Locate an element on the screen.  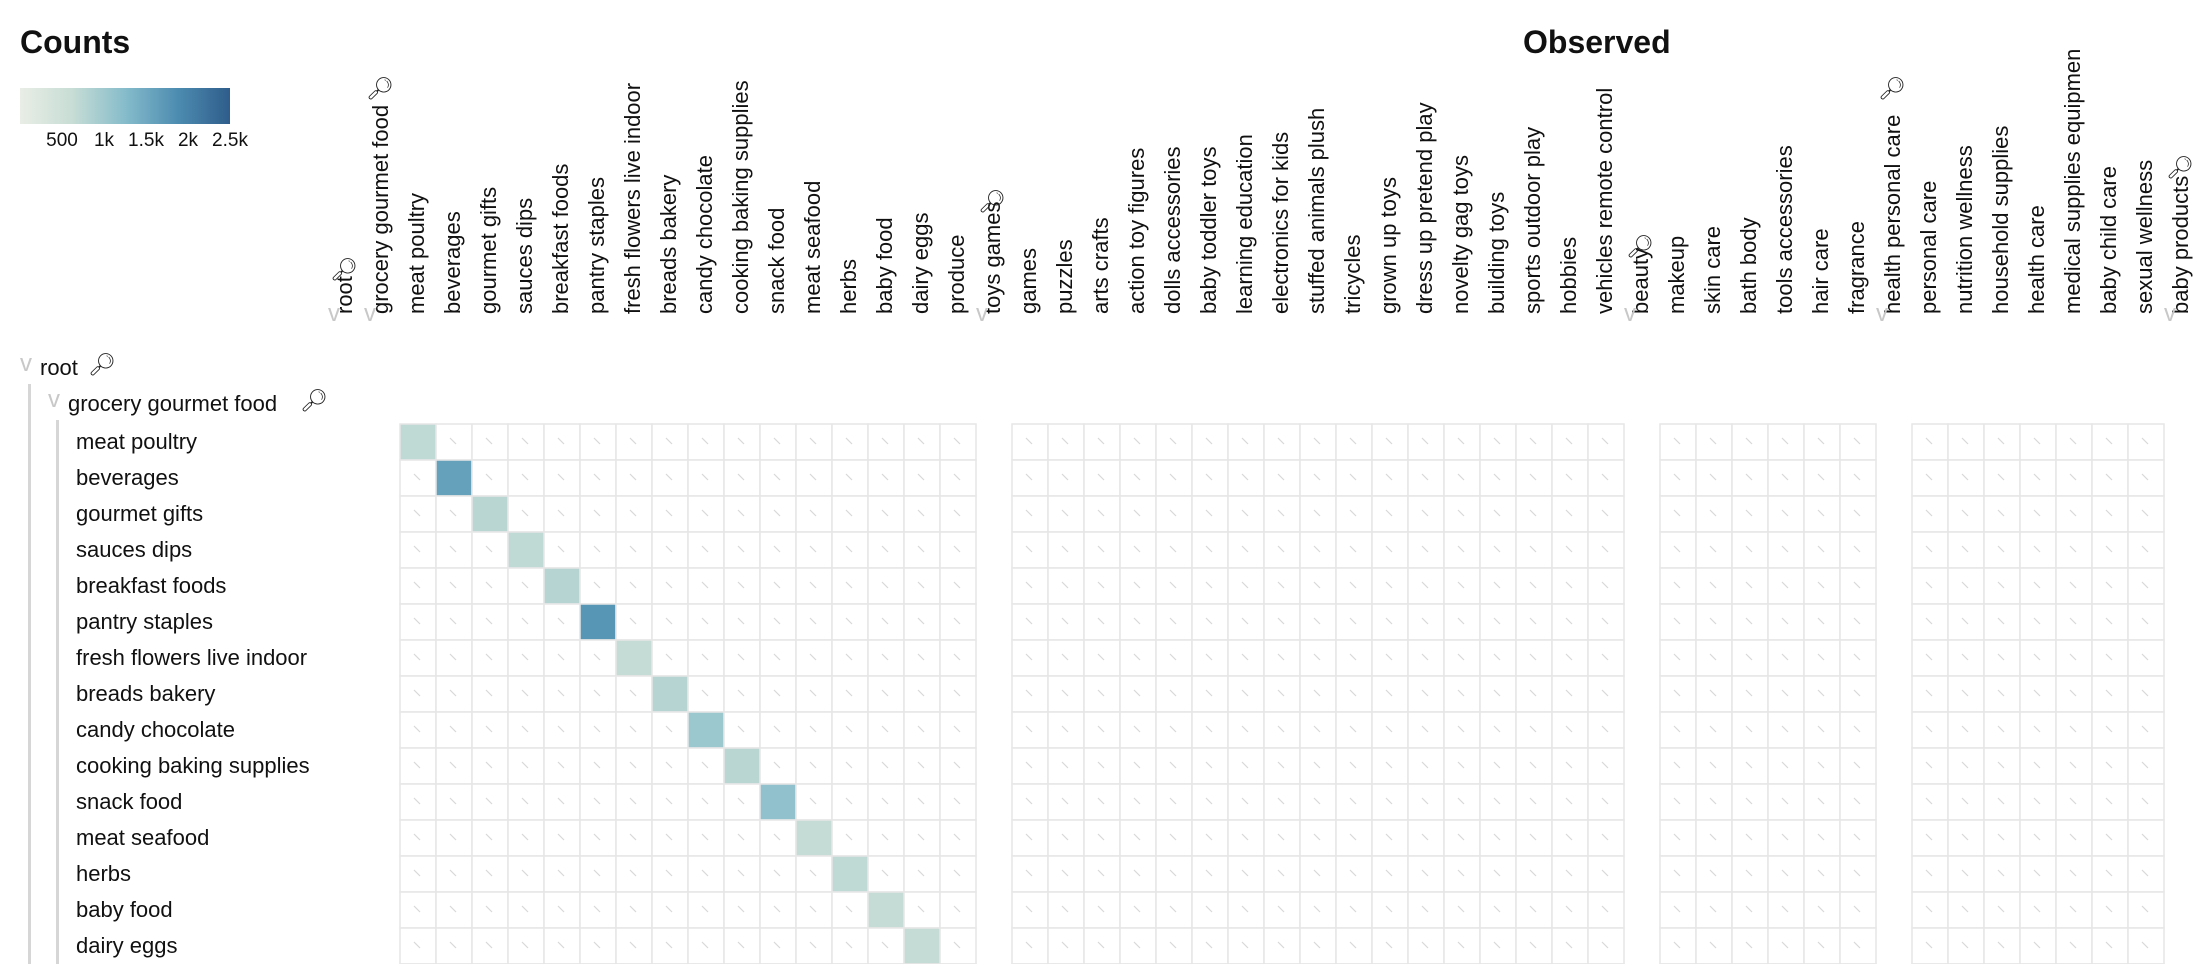
row-label: pantry staples is located at coordinates (144, 621).